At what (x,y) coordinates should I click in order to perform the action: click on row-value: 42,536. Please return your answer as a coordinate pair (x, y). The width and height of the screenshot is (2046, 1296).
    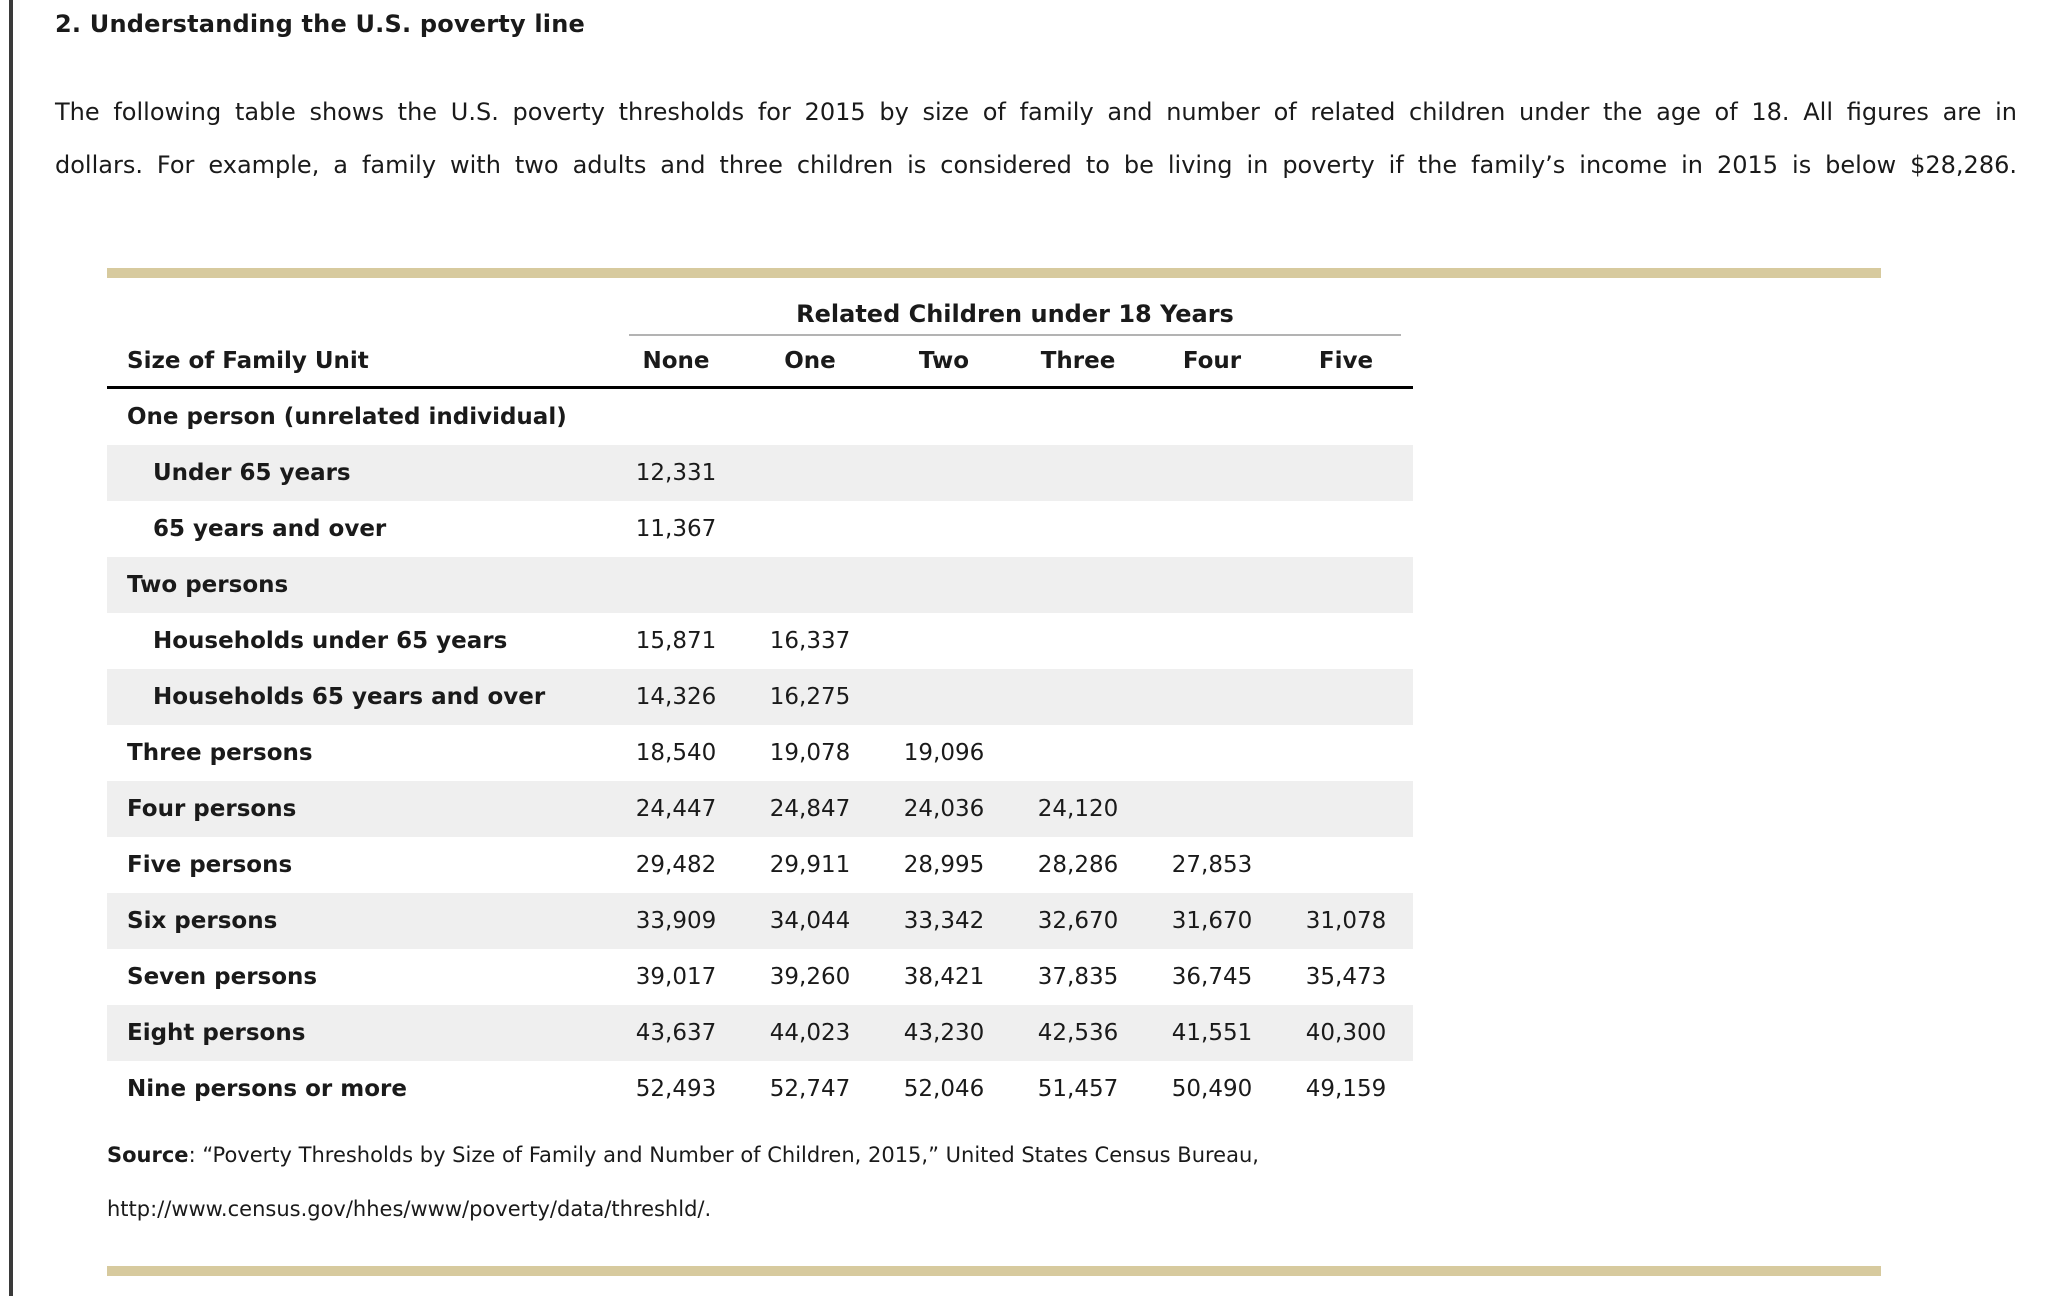
    Looking at the image, I should click on (1078, 1033).